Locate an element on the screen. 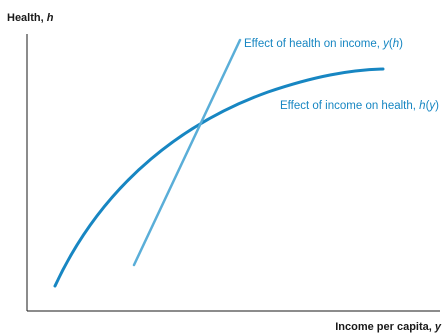  label-health-on-income: Effect of health on income, y(h) is located at coordinates (323, 44).